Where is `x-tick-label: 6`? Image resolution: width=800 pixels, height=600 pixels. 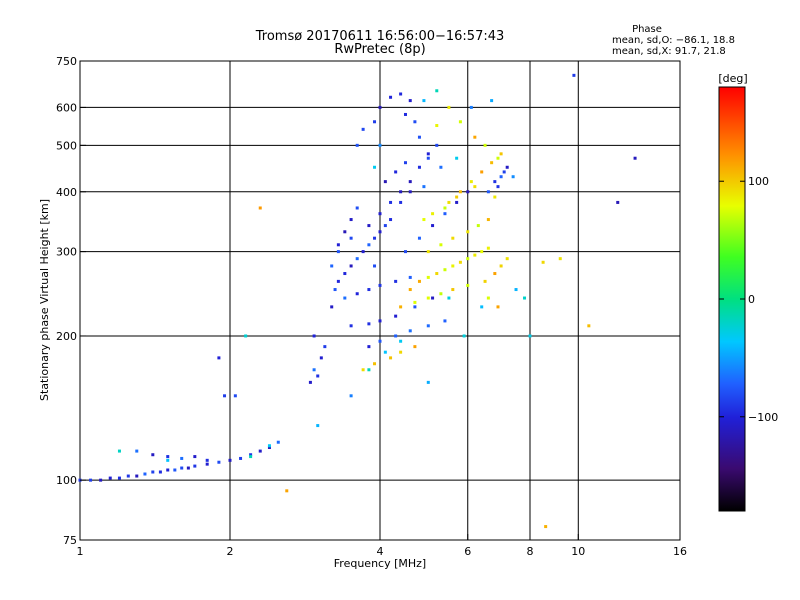 x-tick-label: 6 is located at coordinates (467, 551).